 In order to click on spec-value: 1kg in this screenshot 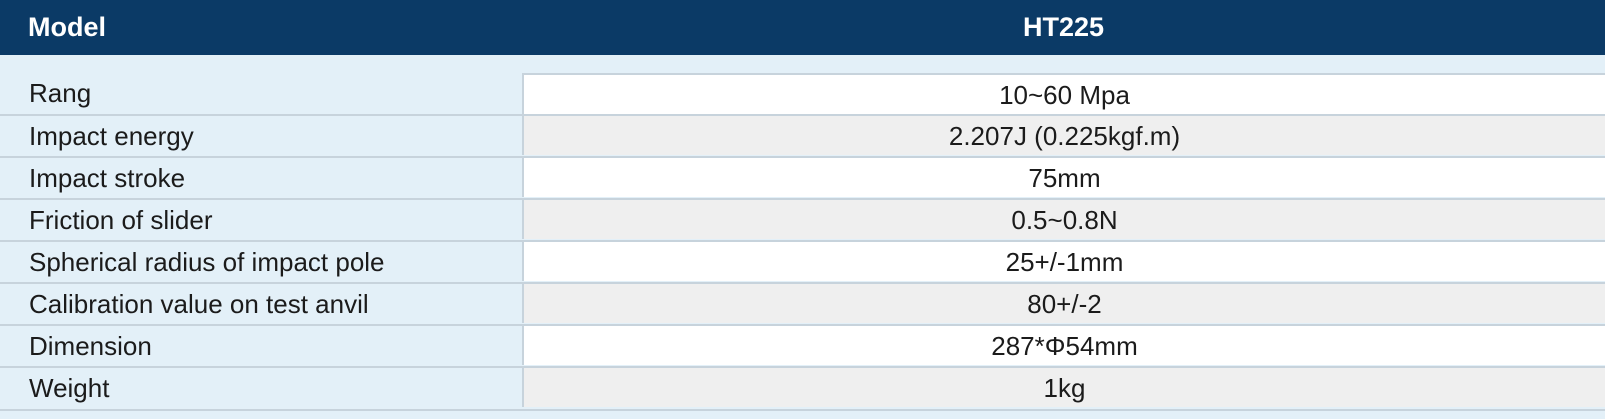, I will do `click(1063, 386)`.